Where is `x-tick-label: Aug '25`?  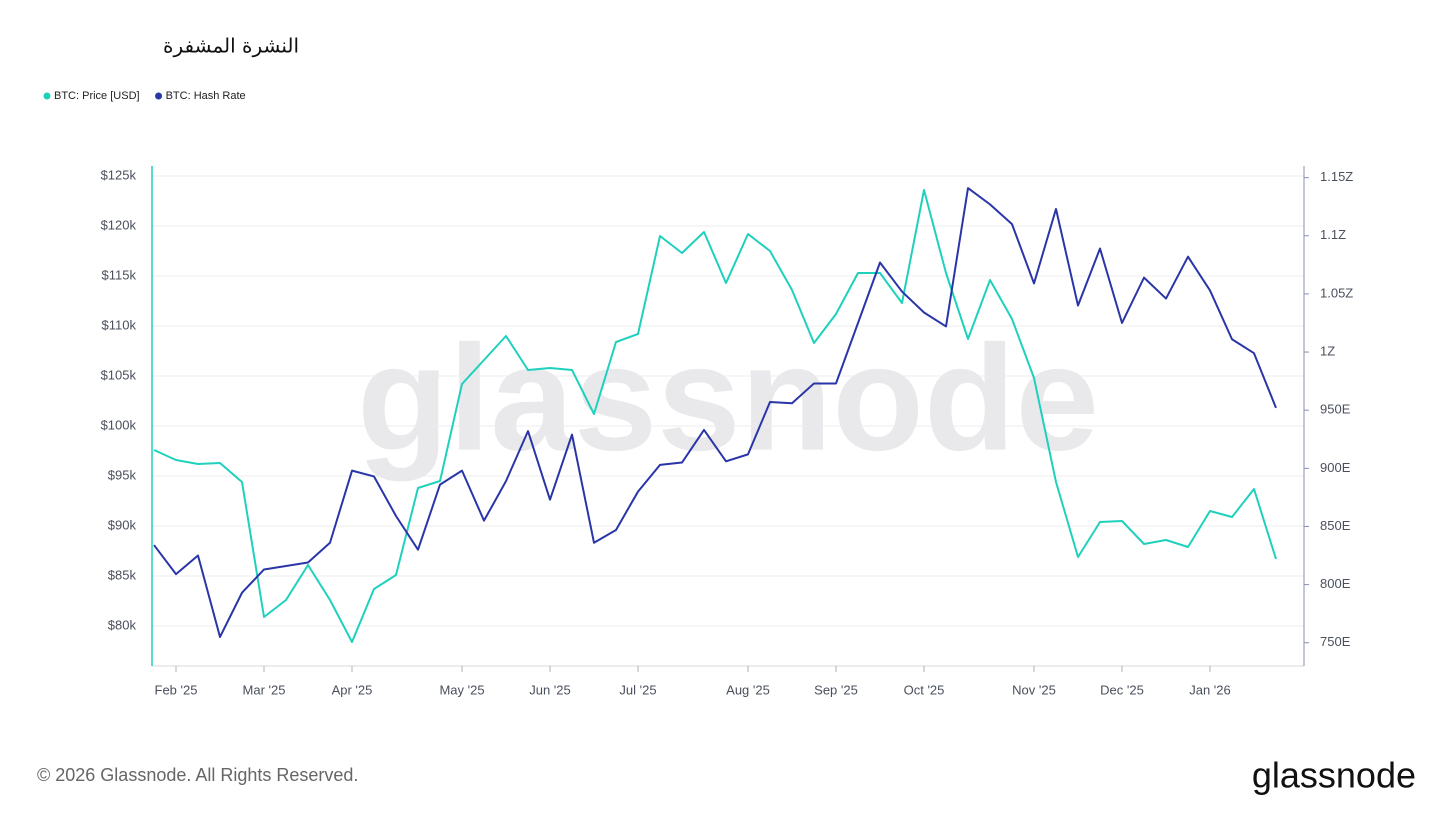
x-tick-label: Aug '25 is located at coordinates (748, 689).